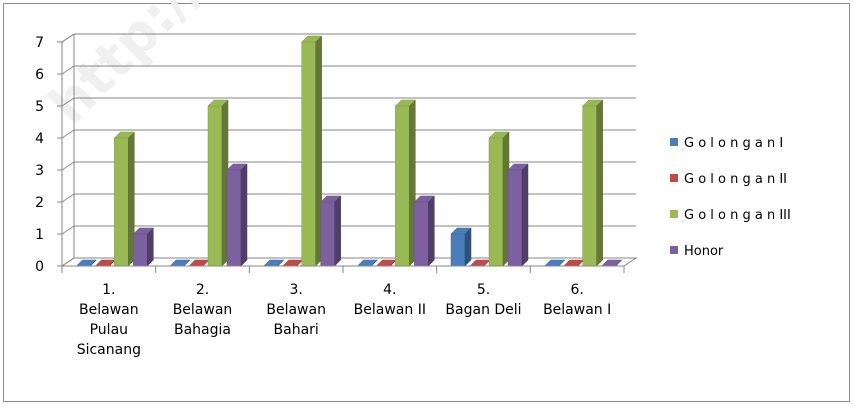 The image size is (855, 407). I want to click on legend-item: Honor, so click(697, 251).